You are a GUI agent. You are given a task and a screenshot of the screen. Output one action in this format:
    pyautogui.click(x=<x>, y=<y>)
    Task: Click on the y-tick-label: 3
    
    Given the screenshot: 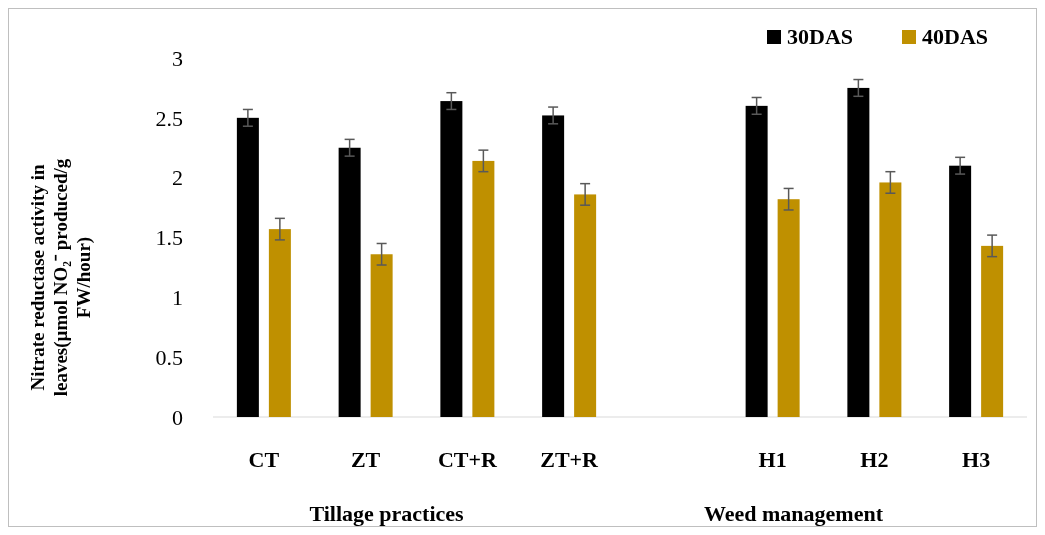 What is the action you would take?
    pyautogui.click(x=177, y=58)
    